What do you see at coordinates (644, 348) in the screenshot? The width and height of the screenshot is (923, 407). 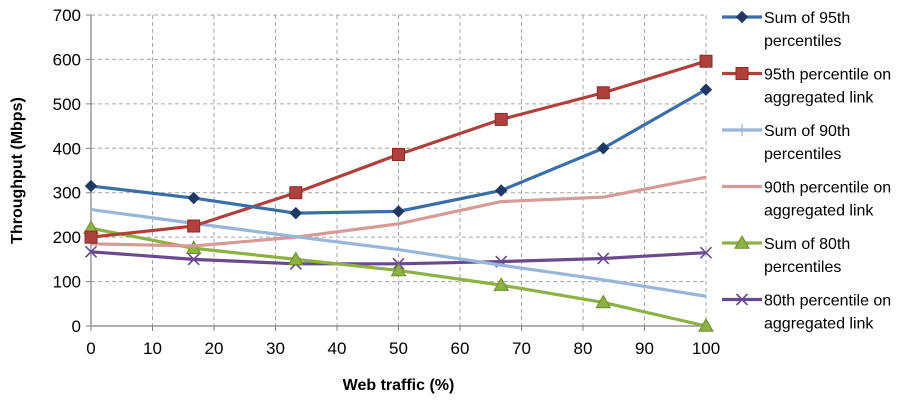 I see `x-tick-label: 90` at bounding box center [644, 348].